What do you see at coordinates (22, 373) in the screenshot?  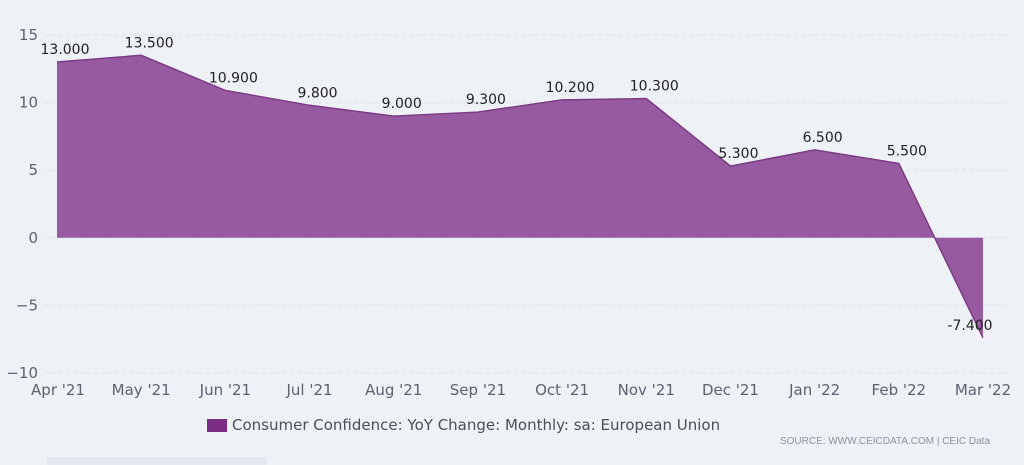 I see `y-tick-label: −10` at bounding box center [22, 373].